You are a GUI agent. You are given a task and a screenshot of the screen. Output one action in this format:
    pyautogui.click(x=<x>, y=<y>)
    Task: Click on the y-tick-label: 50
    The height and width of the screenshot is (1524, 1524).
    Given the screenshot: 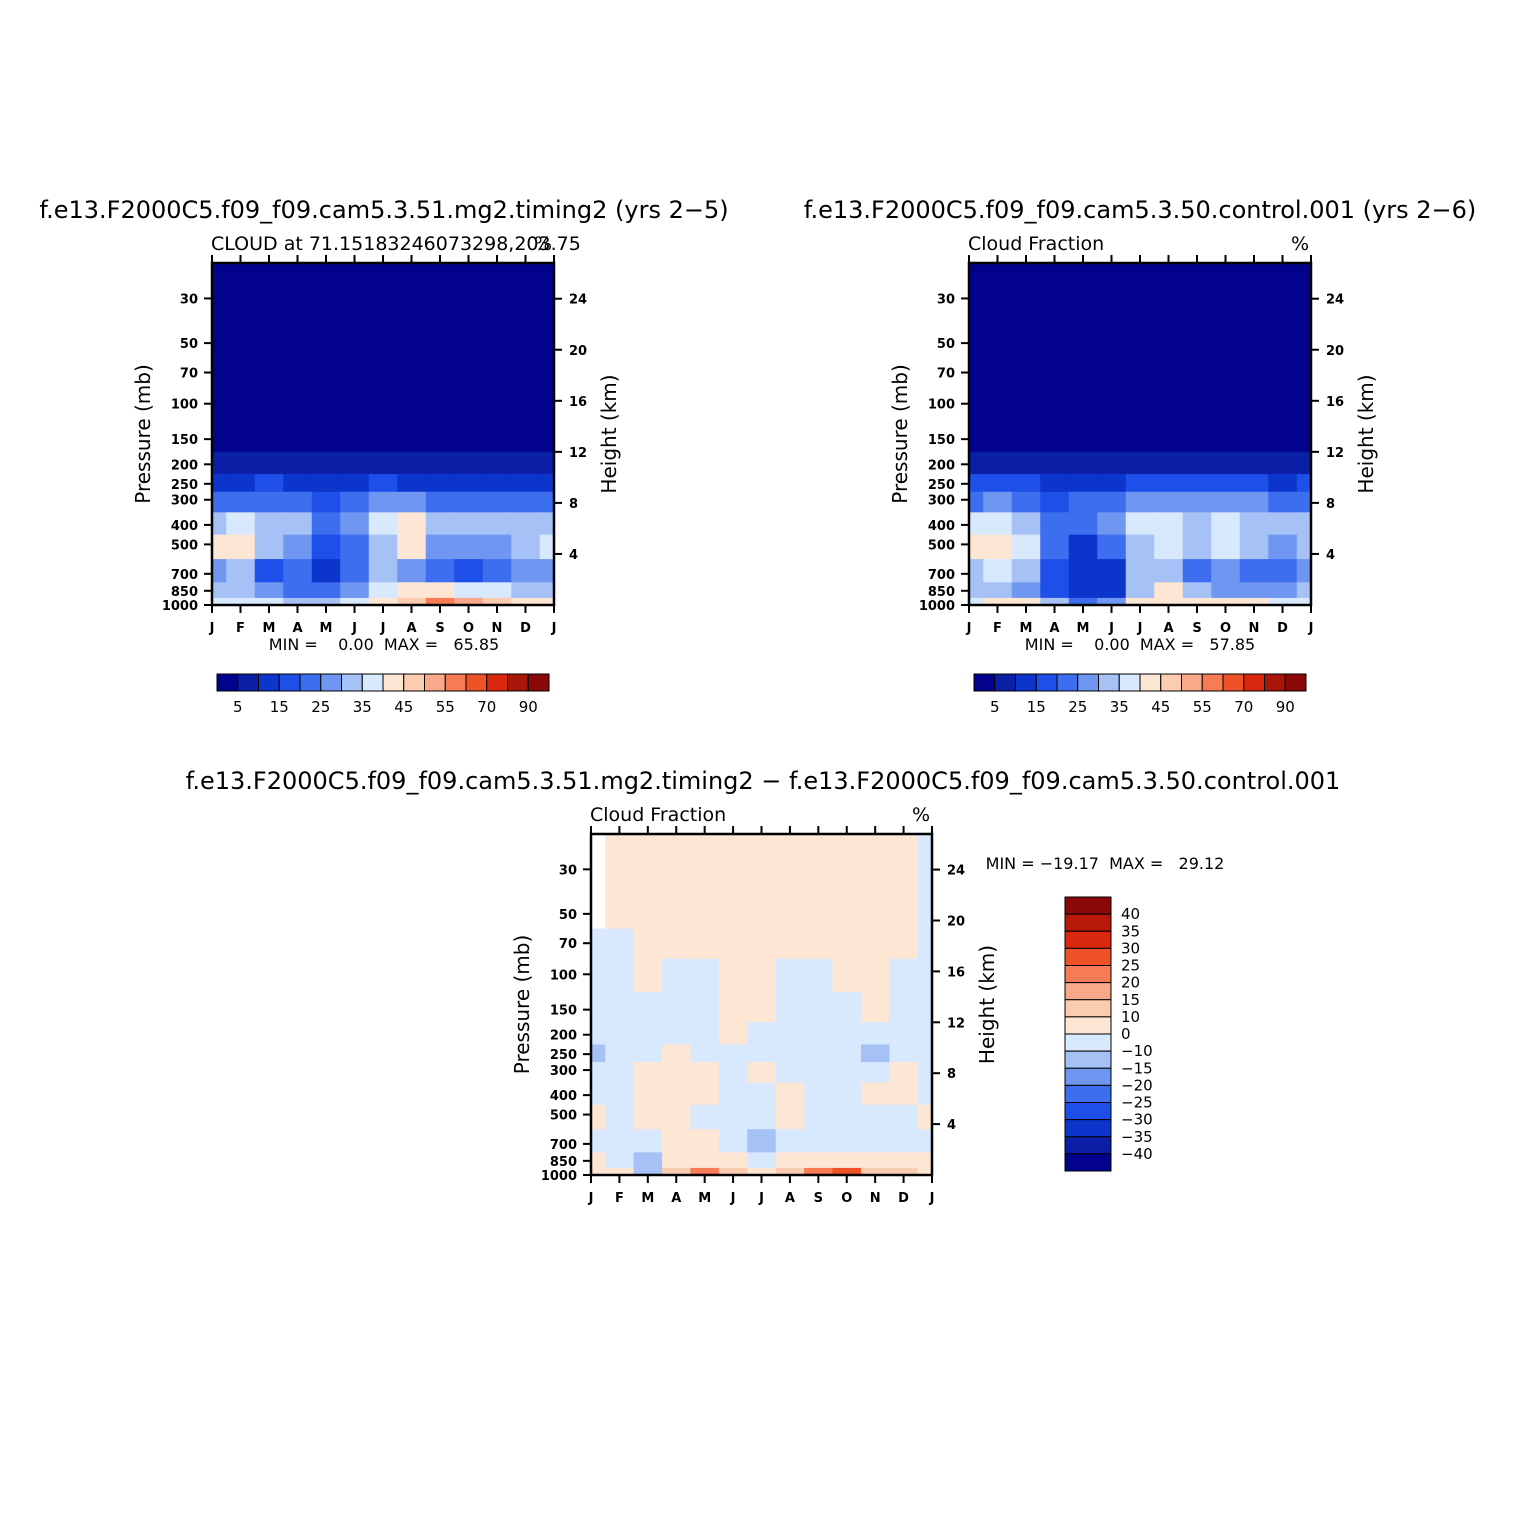 What is the action you would take?
    pyautogui.click(x=568, y=915)
    